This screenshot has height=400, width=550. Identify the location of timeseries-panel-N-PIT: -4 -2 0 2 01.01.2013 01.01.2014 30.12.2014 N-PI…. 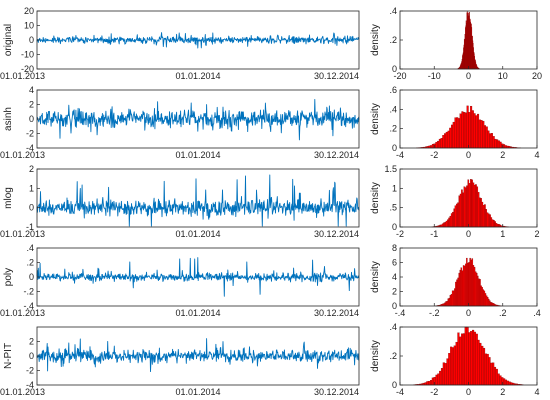
(180, 361).